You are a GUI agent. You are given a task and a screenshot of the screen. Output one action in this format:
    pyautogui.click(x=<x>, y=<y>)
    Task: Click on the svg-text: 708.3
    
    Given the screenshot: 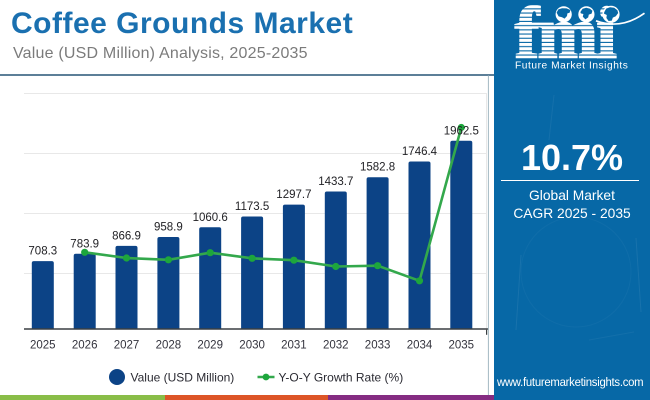 What is the action you would take?
    pyautogui.click(x=42, y=252)
    